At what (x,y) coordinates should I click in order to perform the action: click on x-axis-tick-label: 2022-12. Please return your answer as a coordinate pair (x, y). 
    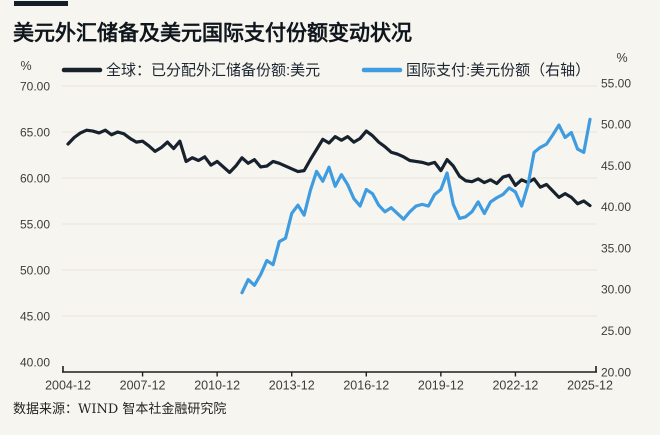
    Looking at the image, I should click on (515, 386).